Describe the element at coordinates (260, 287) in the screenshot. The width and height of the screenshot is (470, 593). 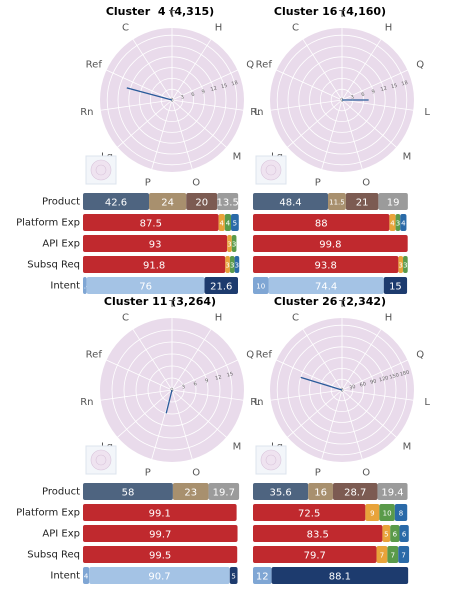
I see `segment-label: 10` at that location.